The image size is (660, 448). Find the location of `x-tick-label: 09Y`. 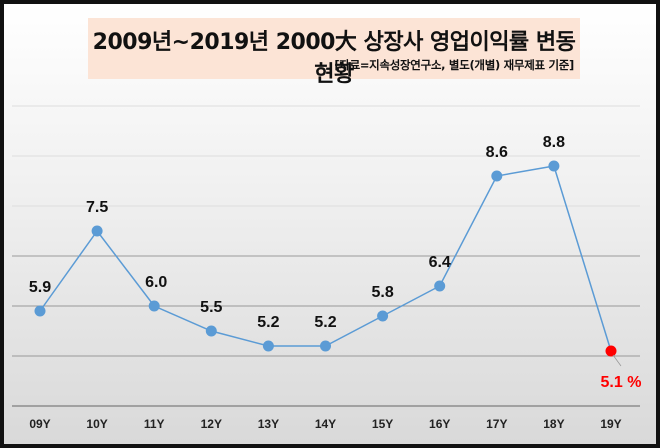

x-tick-label: 09Y is located at coordinates (39, 424).